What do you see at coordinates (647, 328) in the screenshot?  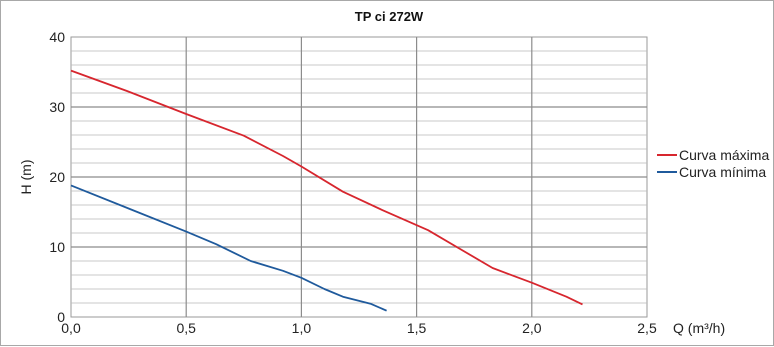 I see `x-tick-label: 2,5` at bounding box center [647, 328].